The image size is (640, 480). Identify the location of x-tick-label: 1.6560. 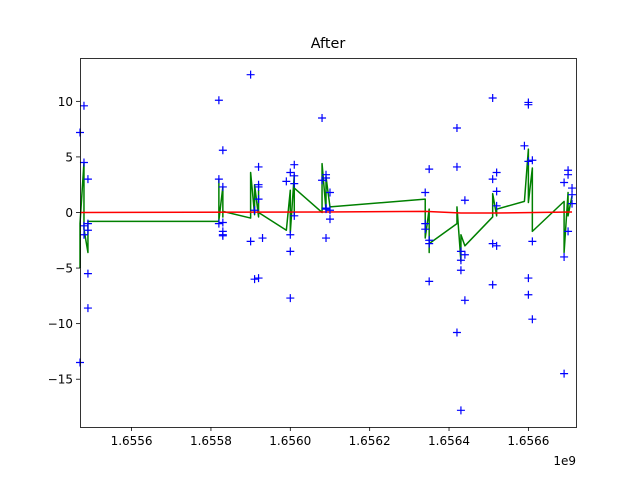
(290, 441).